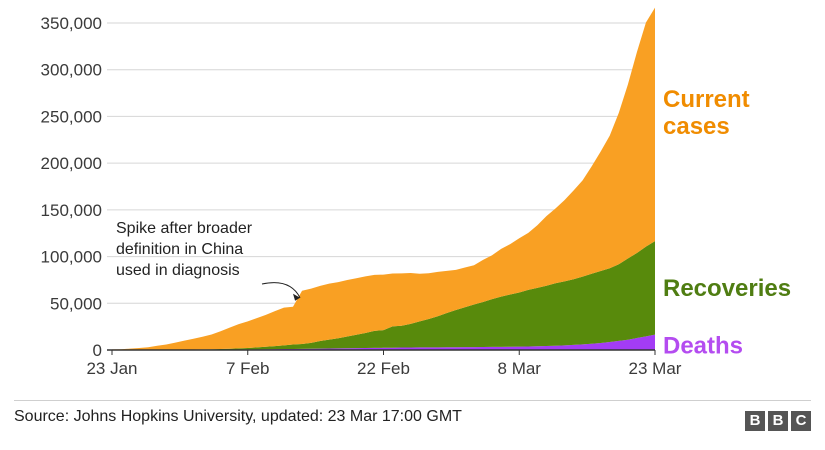  I want to click on series-label: Recoveries, so click(727, 288).